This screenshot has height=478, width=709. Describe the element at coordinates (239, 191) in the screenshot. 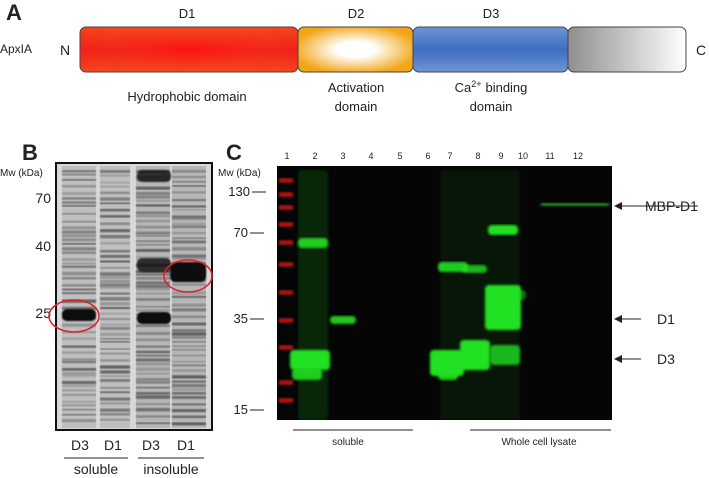

I see `mw-marker: 130` at that location.